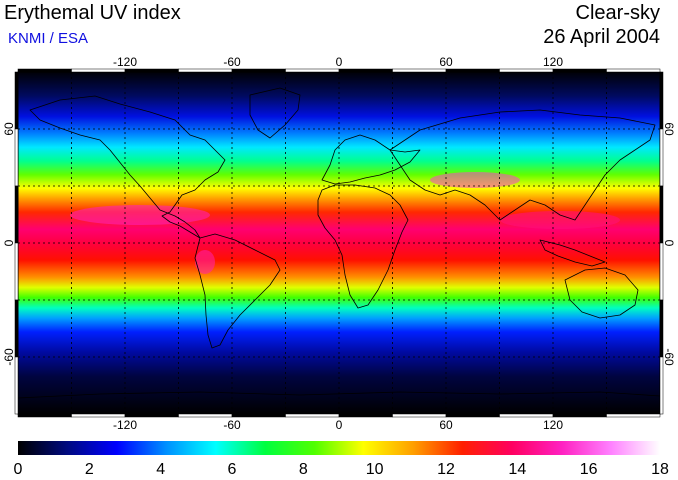 The height and width of the screenshot is (480, 678). I want to click on indonesia-outline, so click(572, 253).